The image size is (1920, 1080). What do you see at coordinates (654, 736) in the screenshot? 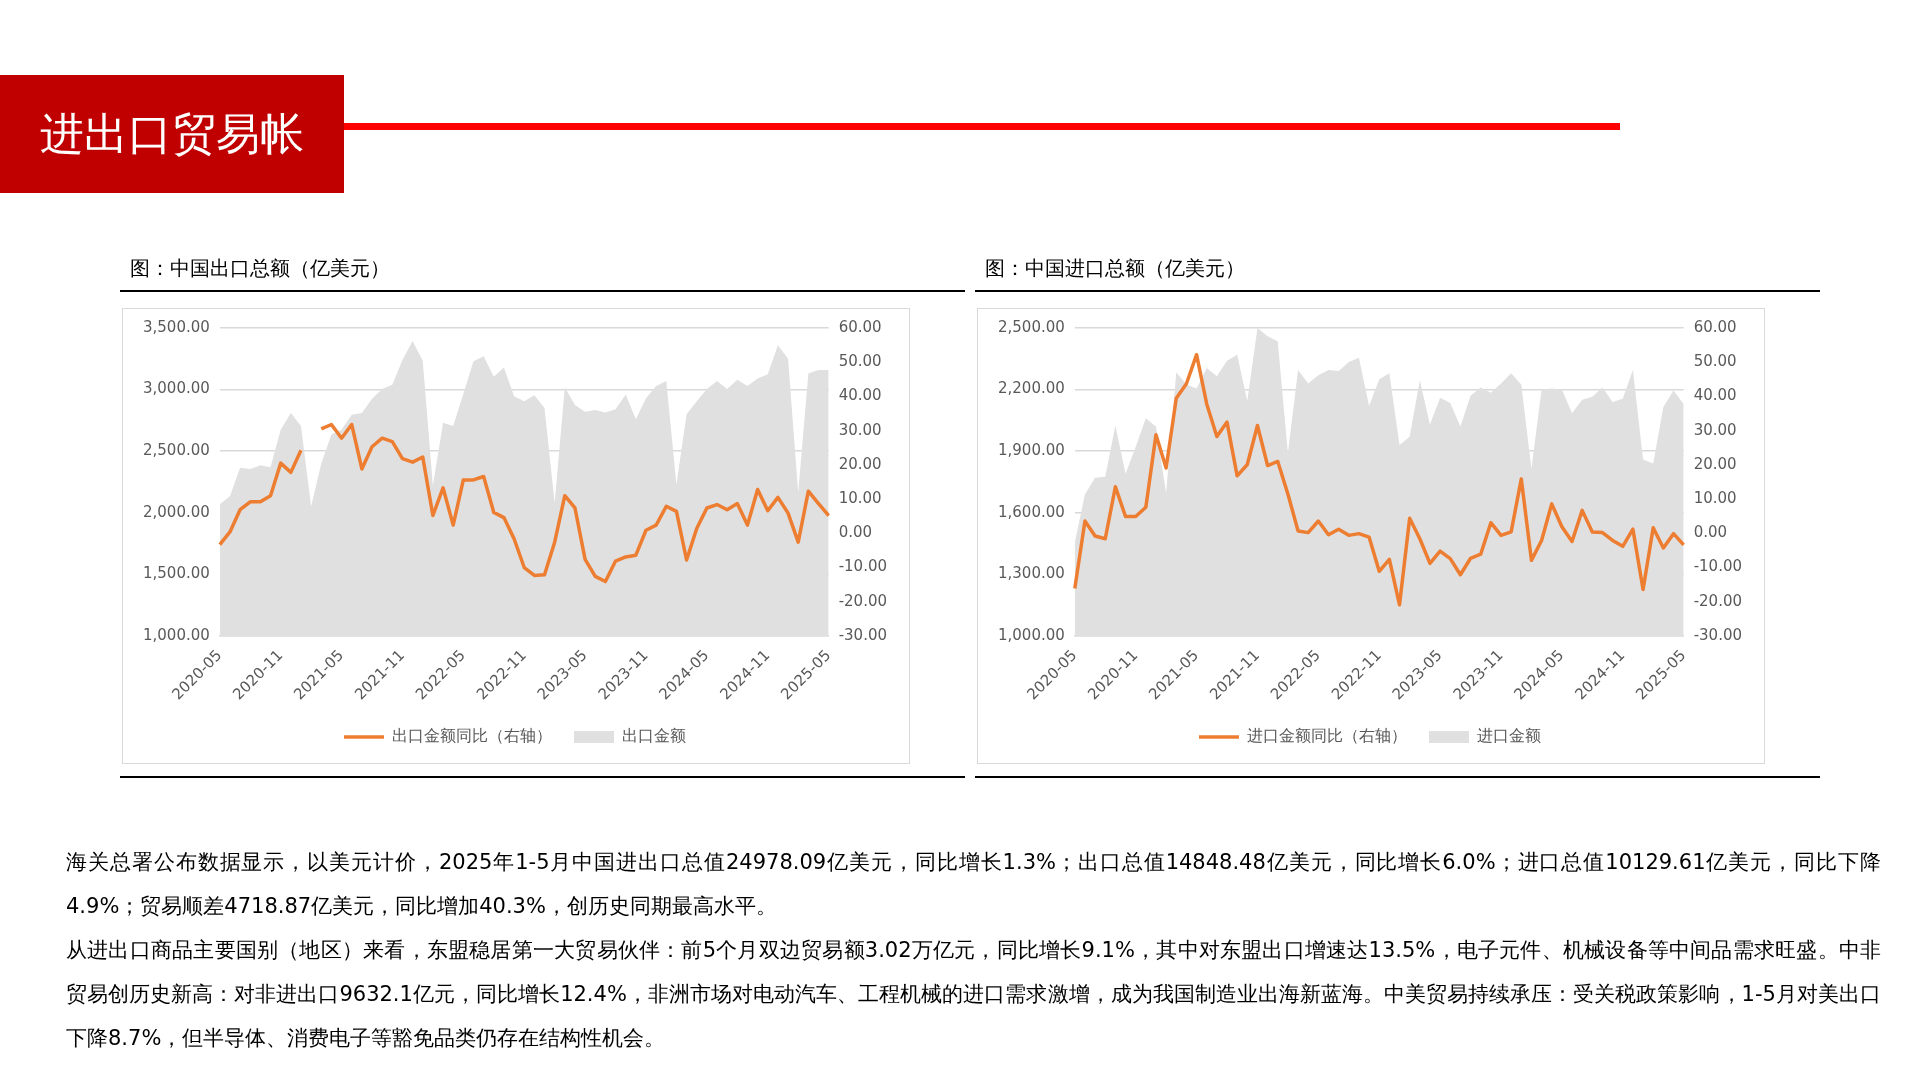
I see `legend-label: 出口金额` at bounding box center [654, 736].